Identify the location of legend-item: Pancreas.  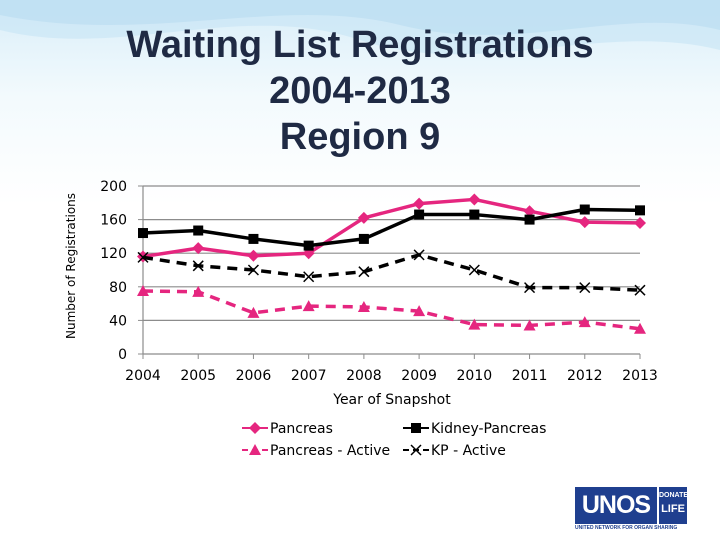
(287, 429).